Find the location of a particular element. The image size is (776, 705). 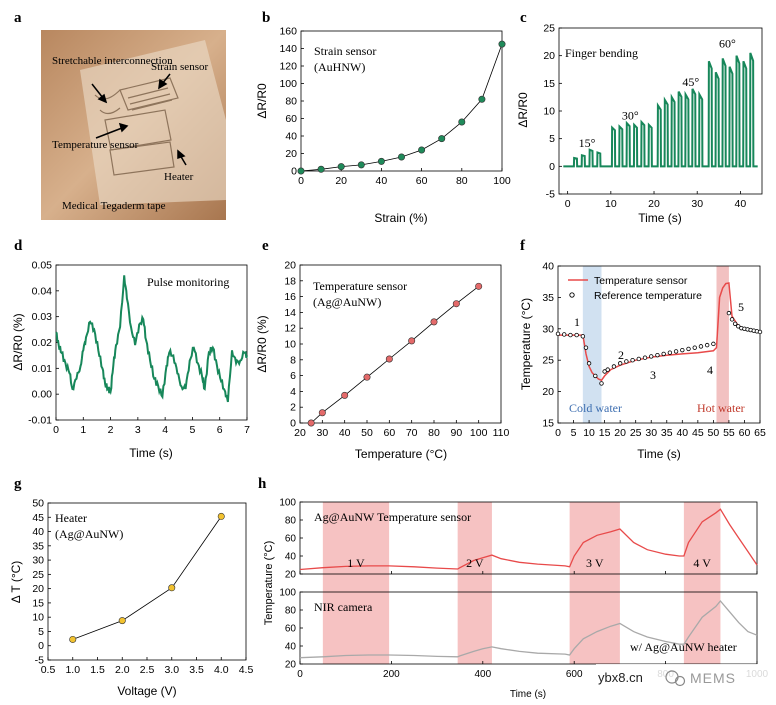

x-tick-label: 3.5 is located at coordinates (196, 670).